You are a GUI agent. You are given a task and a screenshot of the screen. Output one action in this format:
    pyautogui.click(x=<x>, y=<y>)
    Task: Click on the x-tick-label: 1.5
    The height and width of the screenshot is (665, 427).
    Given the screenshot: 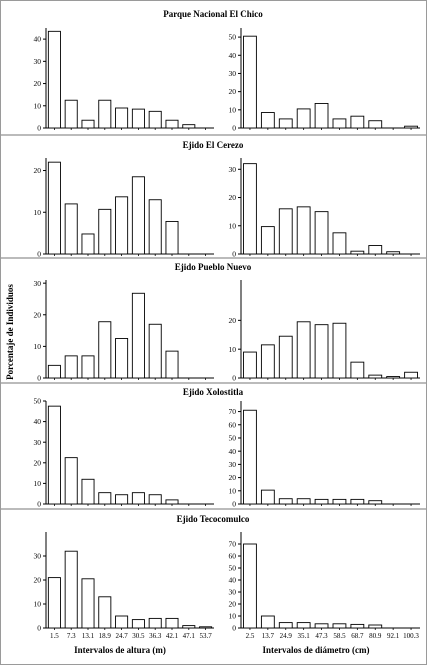 What is the action you would take?
    pyautogui.click(x=54, y=636)
    